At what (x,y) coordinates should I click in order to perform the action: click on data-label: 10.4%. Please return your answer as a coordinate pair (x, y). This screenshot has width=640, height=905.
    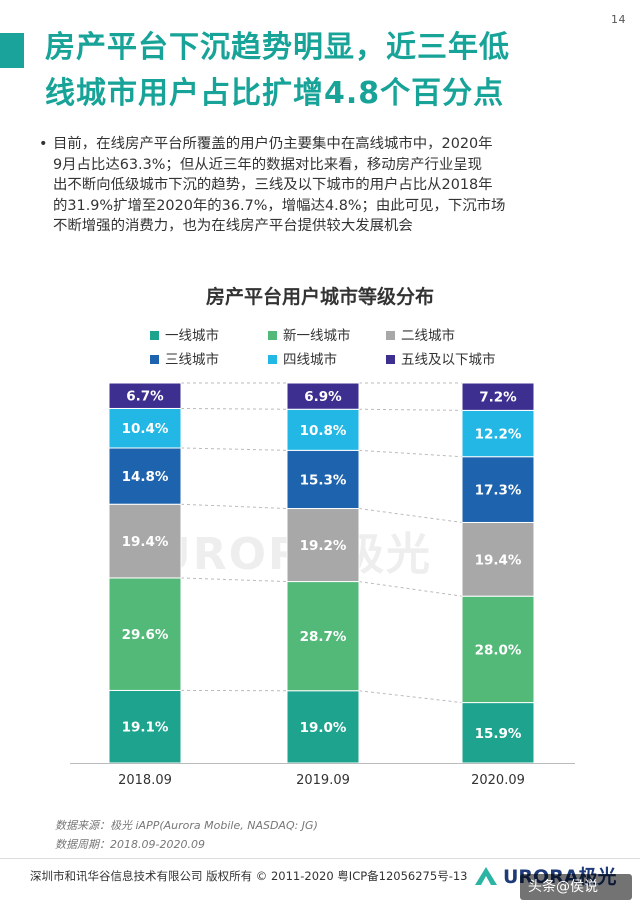
    Looking at the image, I should click on (145, 429).